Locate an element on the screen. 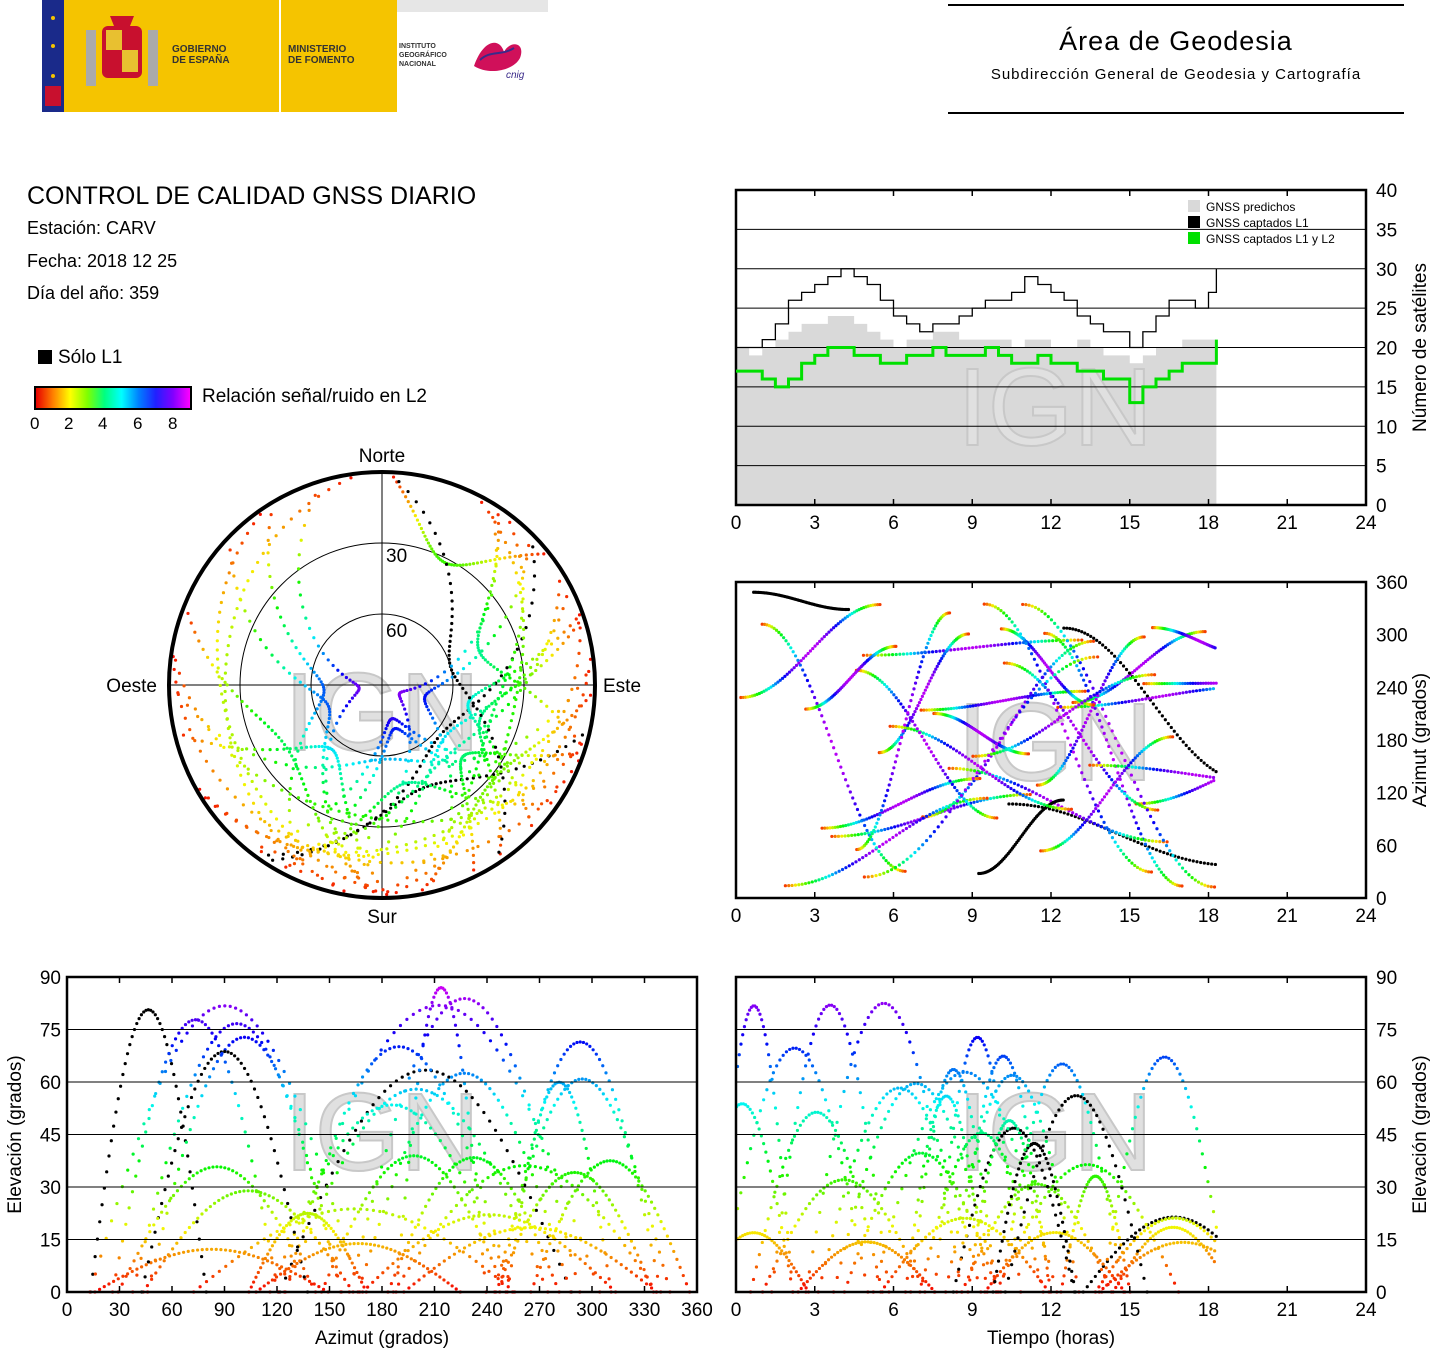 The width and height of the screenshot is (1445, 1350). coat-of-arms-icon is located at coordinates (122, 51).